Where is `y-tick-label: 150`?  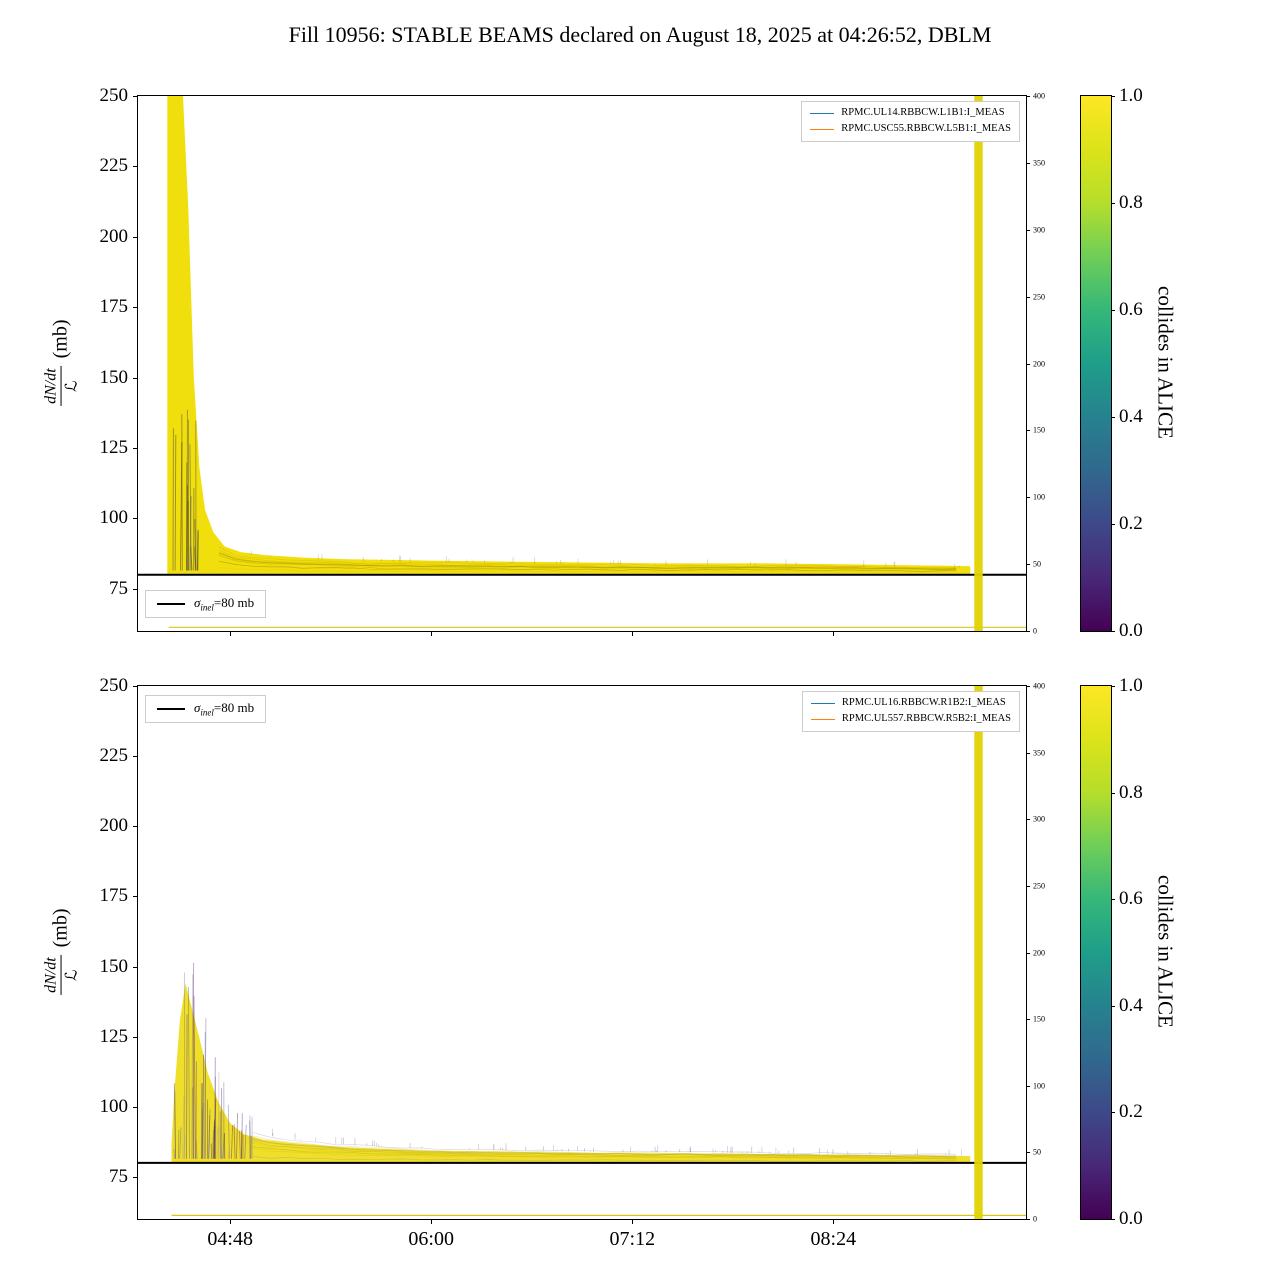
y-tick-label: 150 is located at coordinates (114, 966).